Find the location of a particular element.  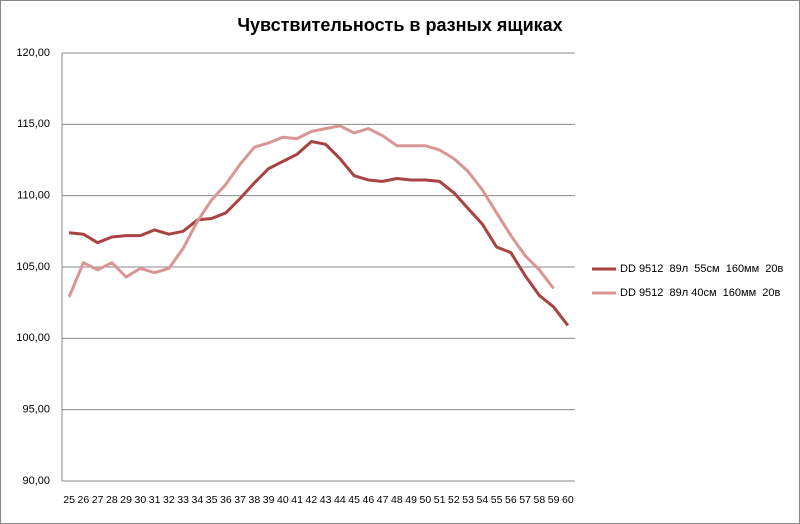

x-tick-label: 31 is located at coordinates (155, 500).